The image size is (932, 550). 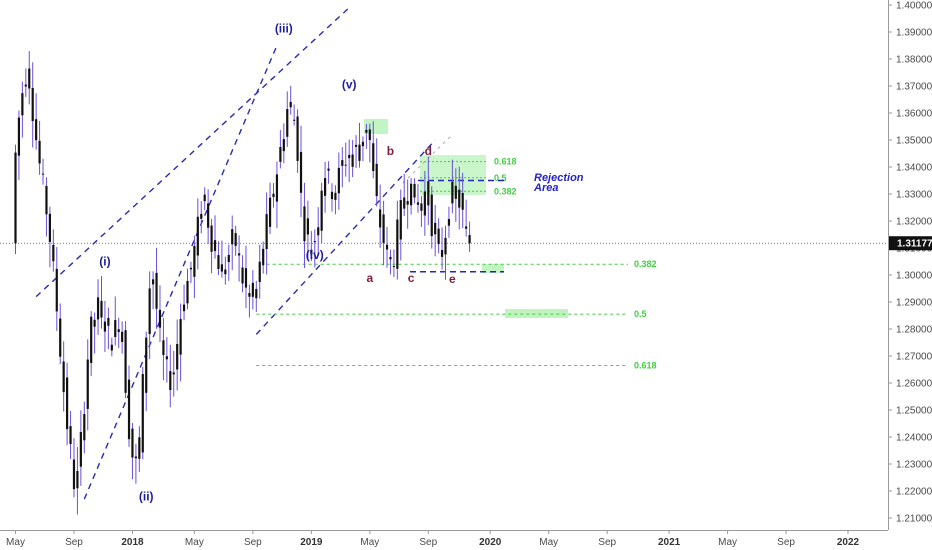 I want to click on fib-label-0.618: 0.618, so click(x=645, y=365).